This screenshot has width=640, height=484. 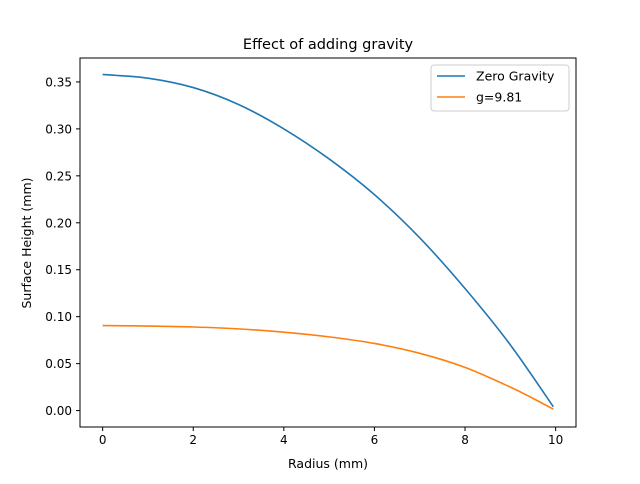 I want to click on legend-label: Zero Gravity, so click(x=515, y=76).